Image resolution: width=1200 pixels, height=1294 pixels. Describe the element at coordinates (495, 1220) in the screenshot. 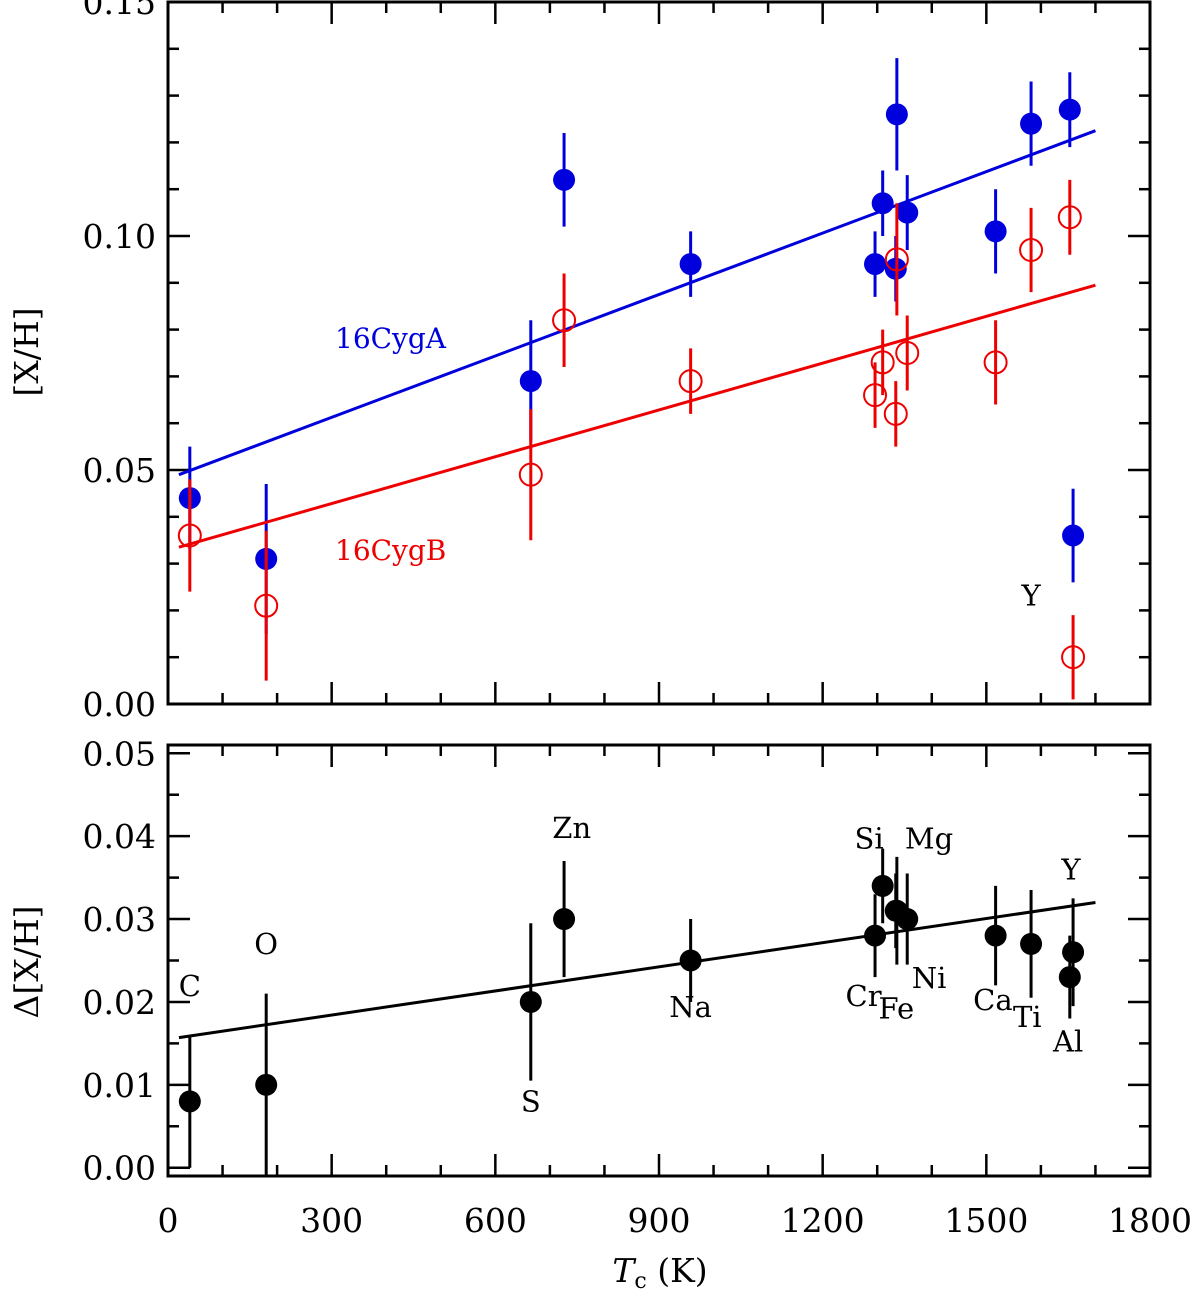

I see `x-tick-label: 600` at that location.